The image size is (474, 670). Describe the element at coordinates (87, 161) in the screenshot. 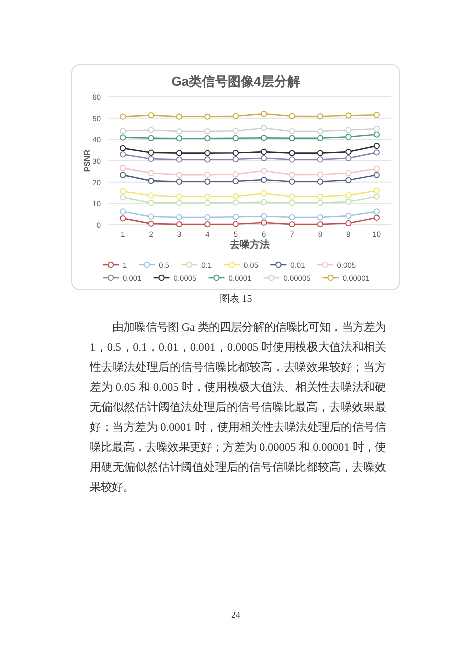

I see `y-axis-title: PSNR` at that location.